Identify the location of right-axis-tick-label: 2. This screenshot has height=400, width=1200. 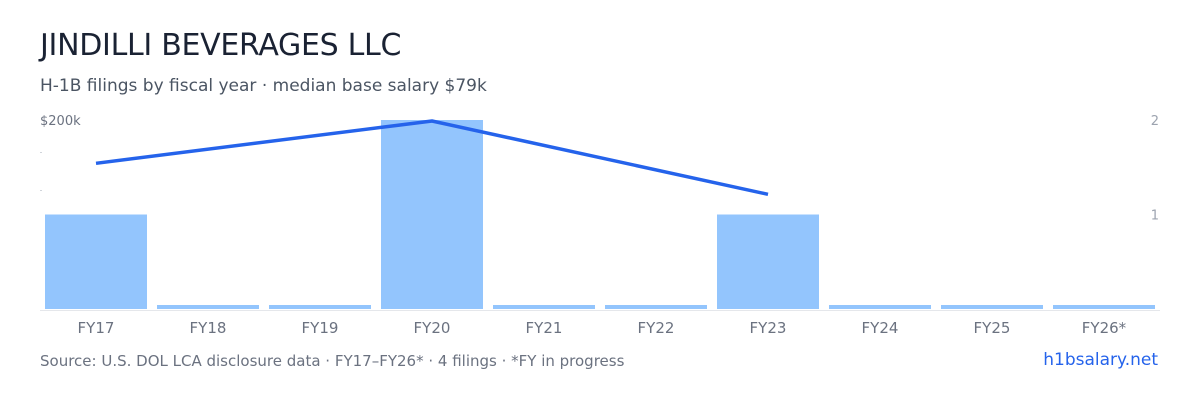
(1155, 121).